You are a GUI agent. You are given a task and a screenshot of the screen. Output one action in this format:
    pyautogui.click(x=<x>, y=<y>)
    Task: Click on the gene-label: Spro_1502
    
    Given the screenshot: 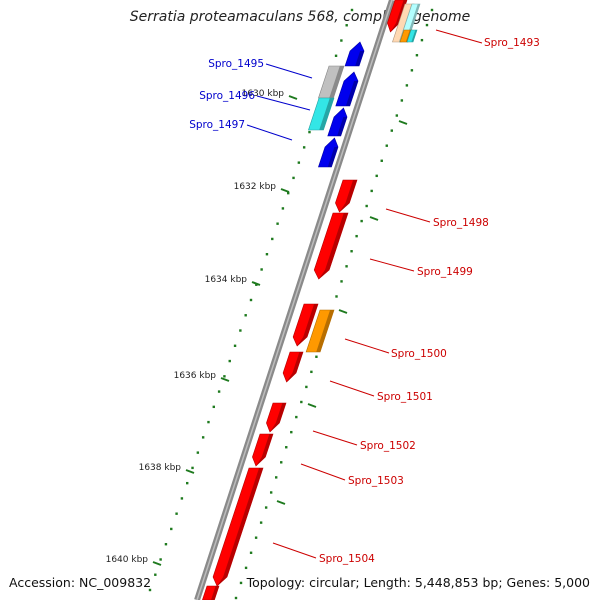 What is the action you would take?
    pyautogui.click(x=388, y=446)
    